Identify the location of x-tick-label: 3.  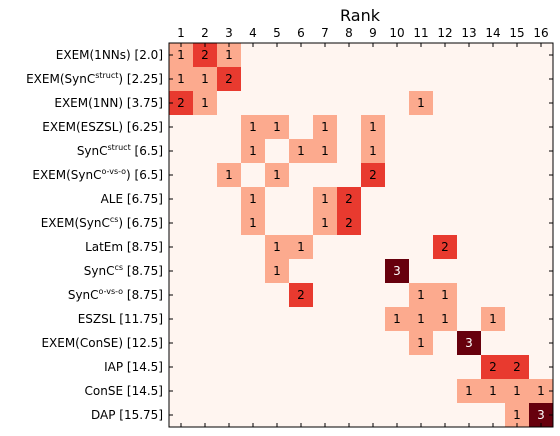
(229, 33).